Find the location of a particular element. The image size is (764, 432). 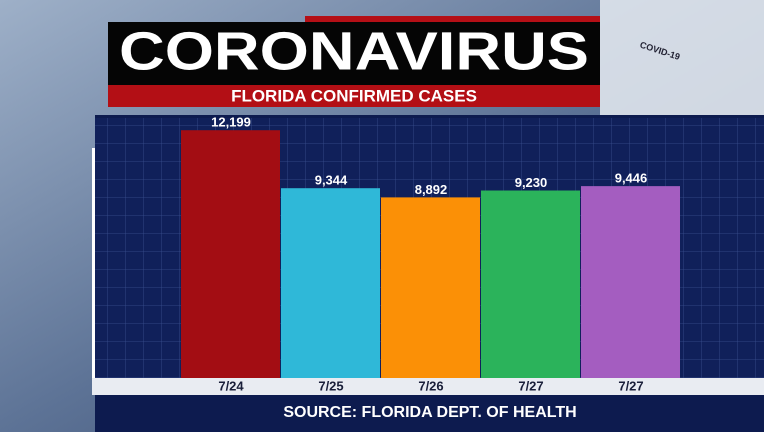

label-strip is located at coordinates (428, 386).